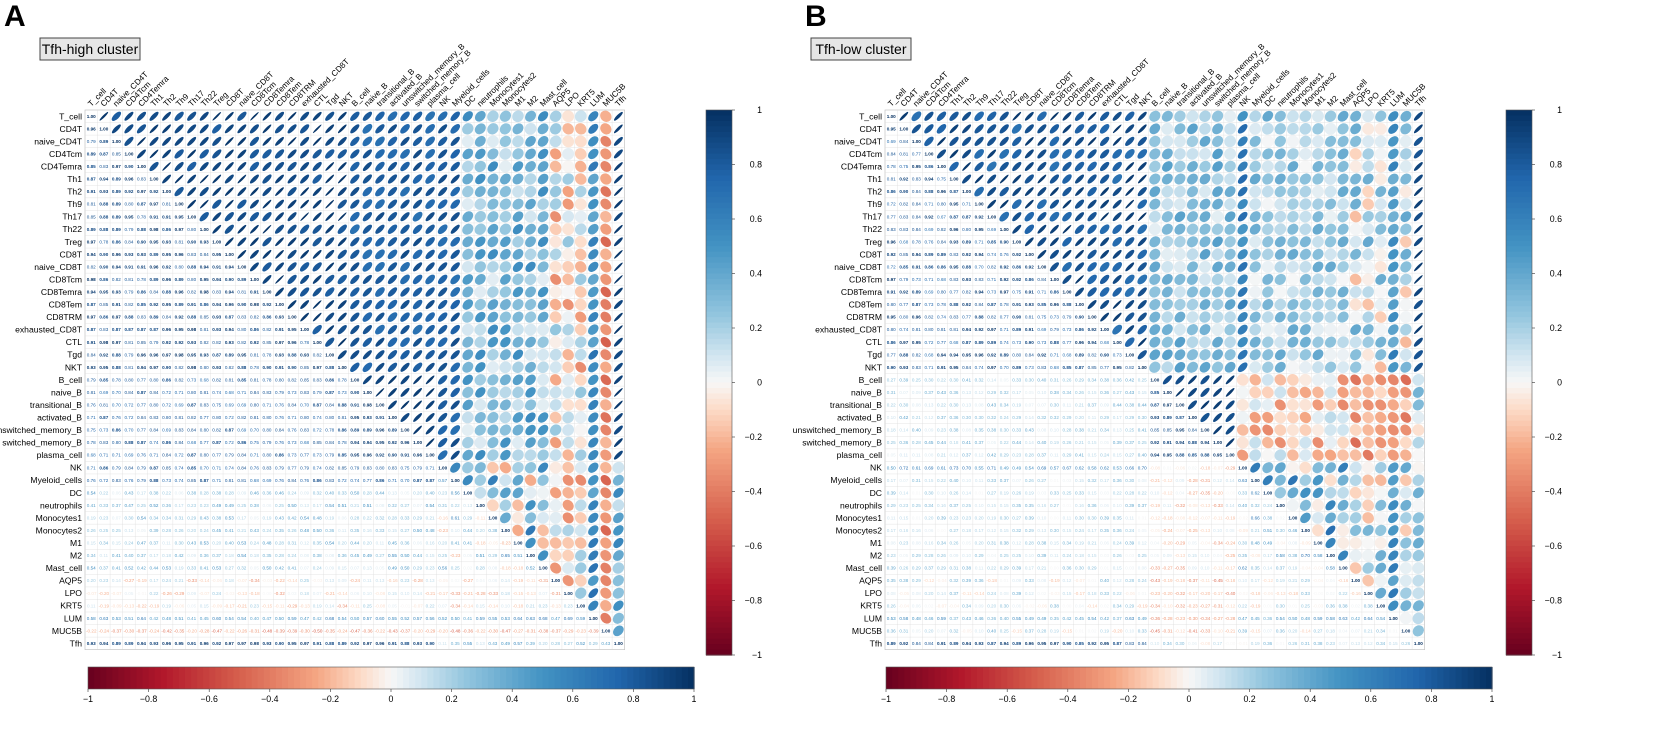  I want to click on row-label: plasma_cell, so click(59, 455).